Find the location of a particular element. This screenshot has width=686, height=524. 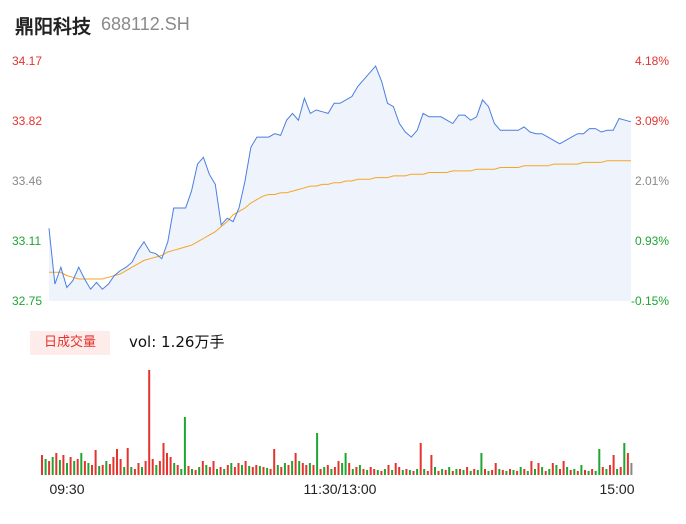

percent-axis: 4.18% 3.09% 2.01% 0.93% -0.15% is located at coordinates (650, 181).